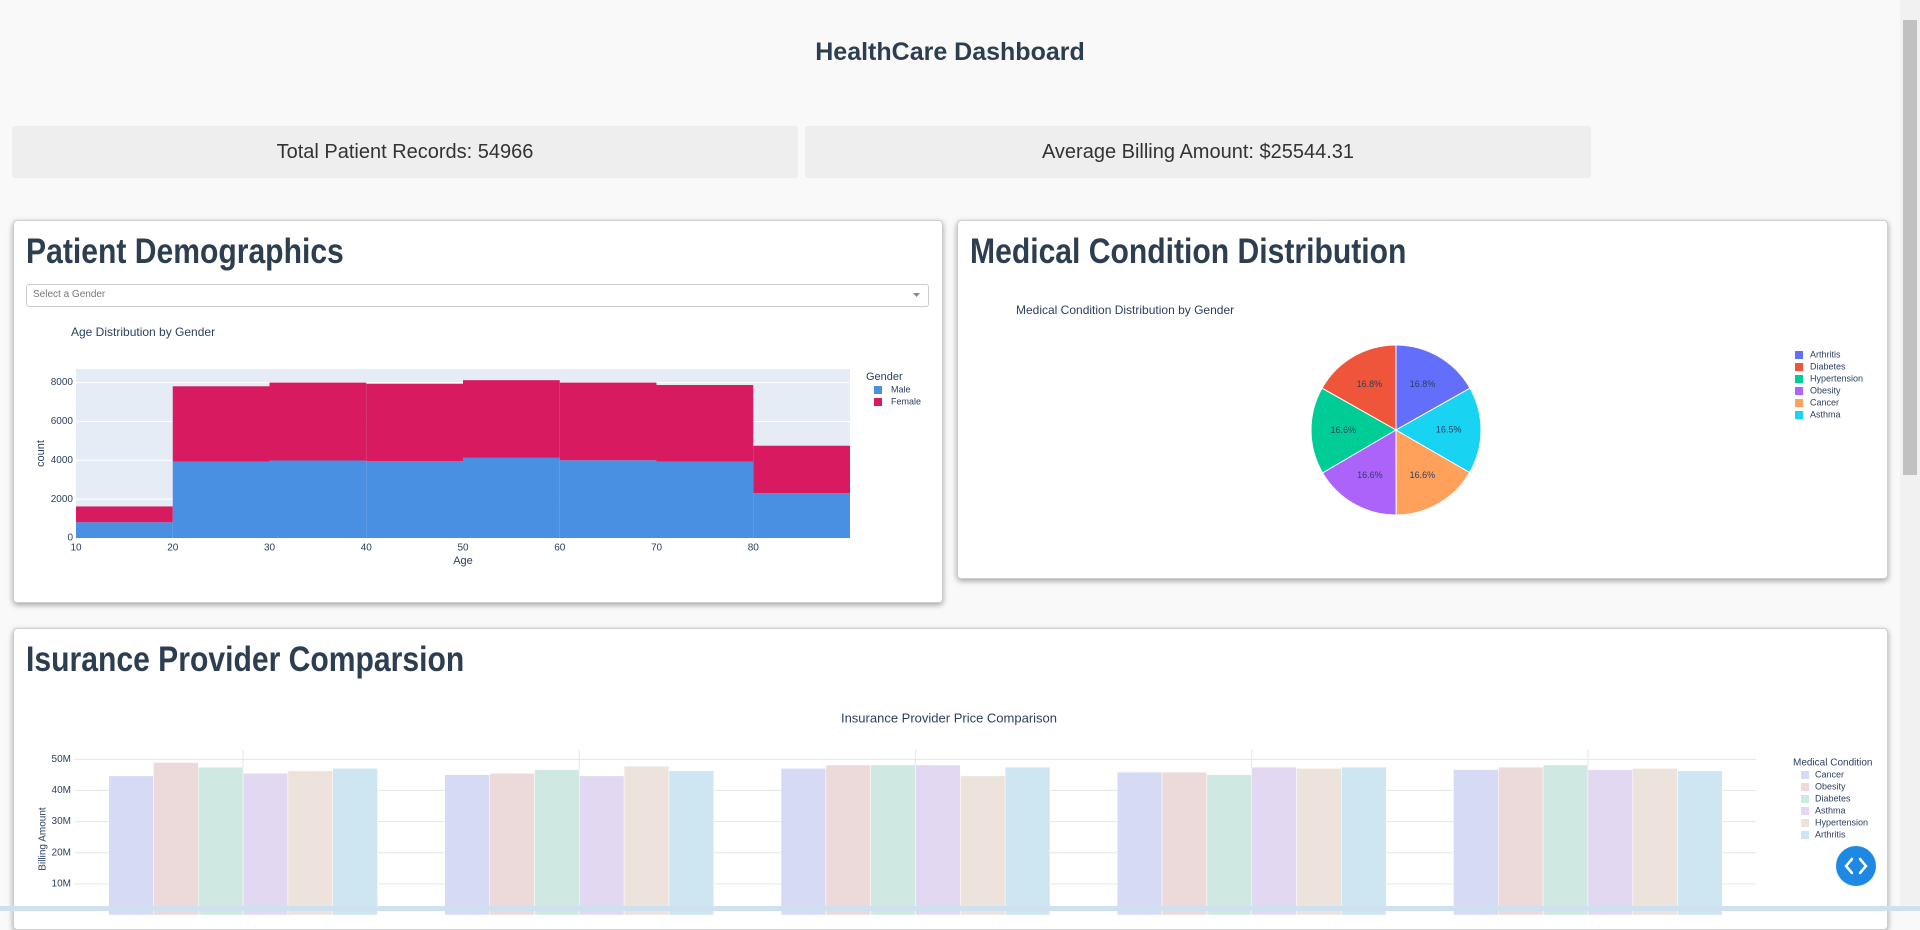 The width and height of the screenshot is (1920, 930). Describe the element at coordinates (1829, 774) in the screenshot. I see `legend-label: Cancer` at that location.